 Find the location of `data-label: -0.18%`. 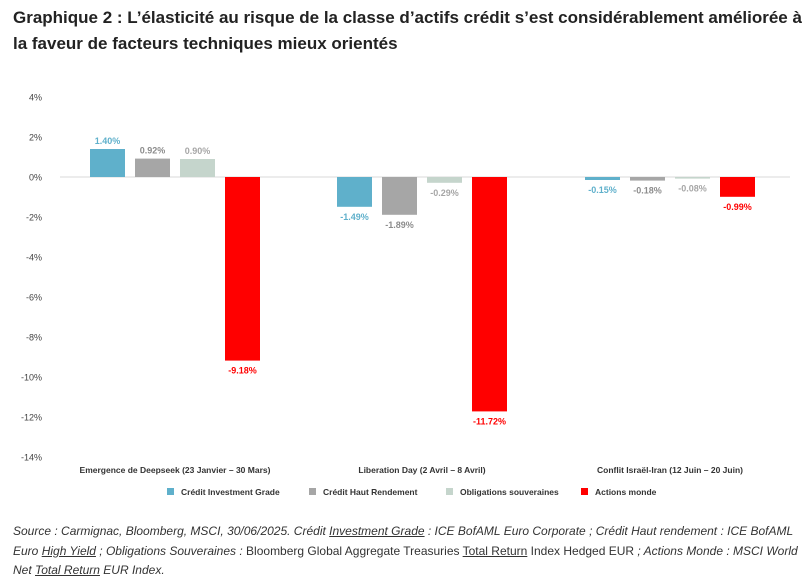

data-label: -0.18% is located at coordinates (647, 191).